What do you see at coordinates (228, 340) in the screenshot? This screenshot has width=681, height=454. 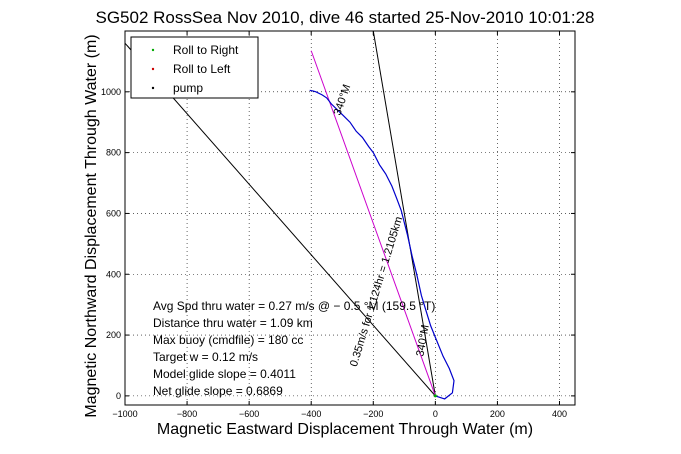 I see `summary-line: Max buoy (cmdfile) = 180 cc` at bounding box center [228, 340].